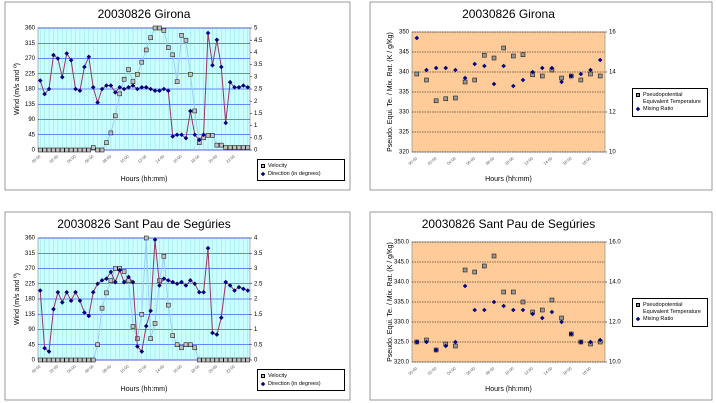 Image resolution: width=716 pixels, height=403 pixels. Describe the element at coordinates (30, 239) in the screenshot. I see `y-tick-label: 360` at that location.